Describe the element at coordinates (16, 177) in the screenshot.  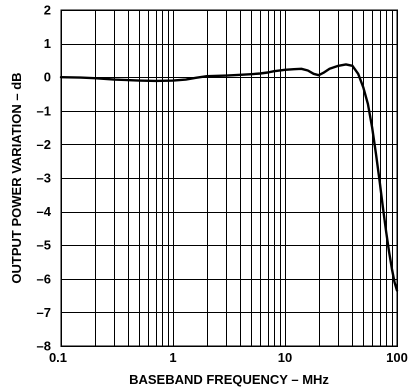
I see `y-axis-title: OUTPUT POWER VARIATION – dB` at that location.